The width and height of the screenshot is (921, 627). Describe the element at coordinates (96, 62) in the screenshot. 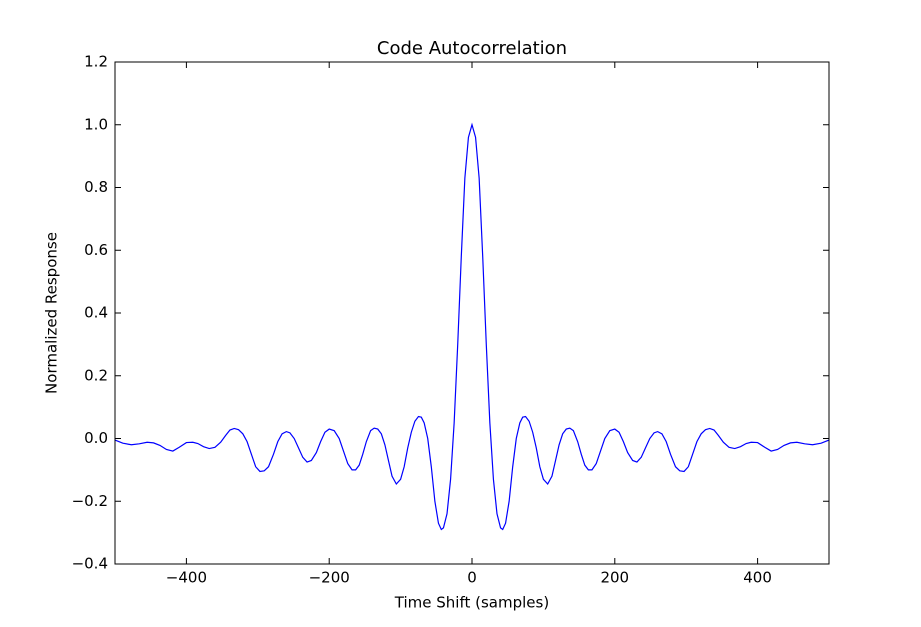

I see `y-tick-label: 1.2` at that location.